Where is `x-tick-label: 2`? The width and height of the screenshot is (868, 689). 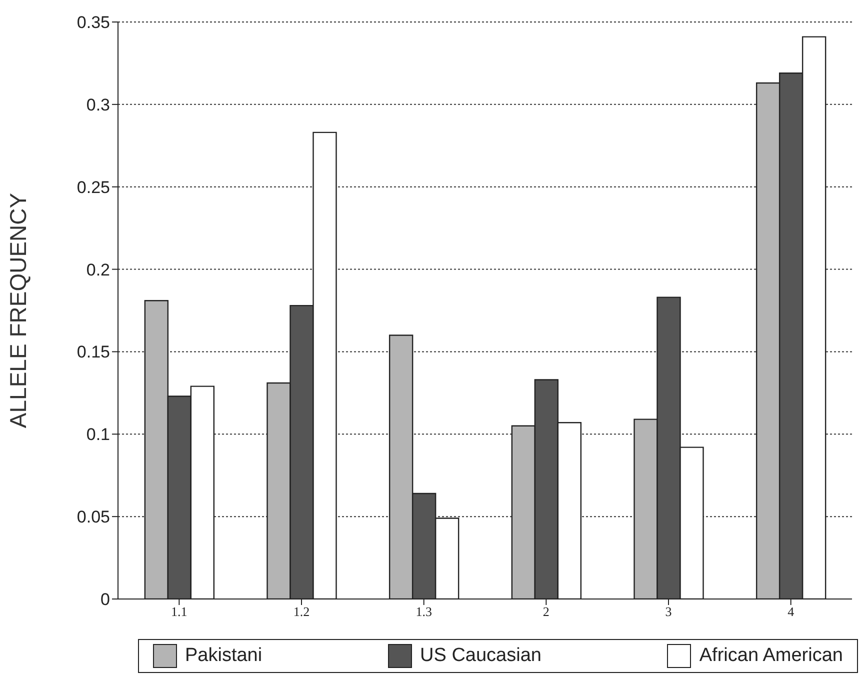
x-tick-label: 2 is located at coordinates (546, 612).